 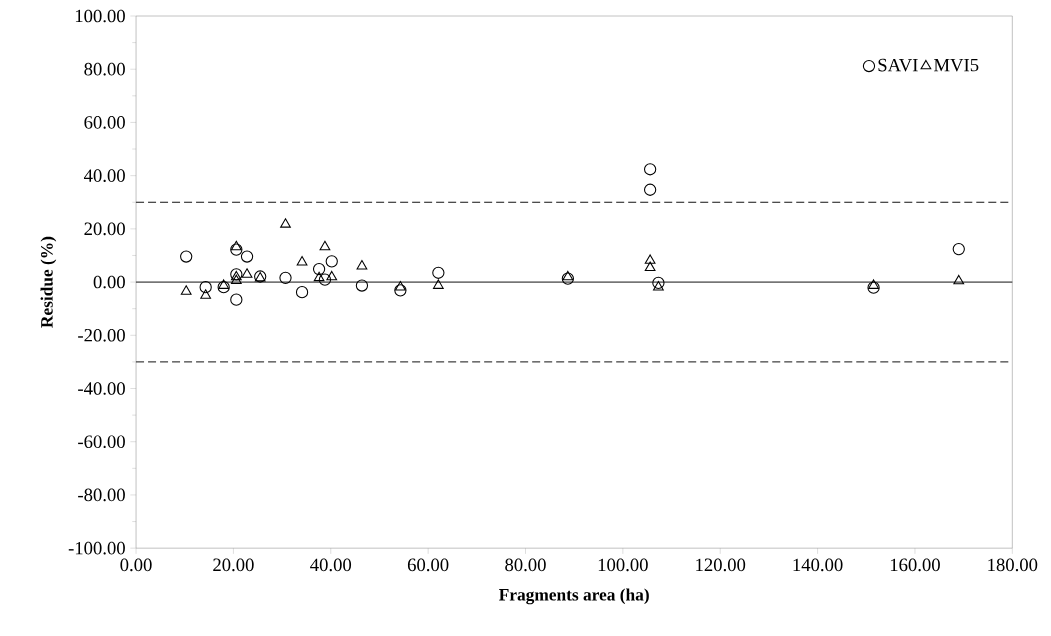 I want to click on y-tick-label: -20.00, so click(x=101, y=335).